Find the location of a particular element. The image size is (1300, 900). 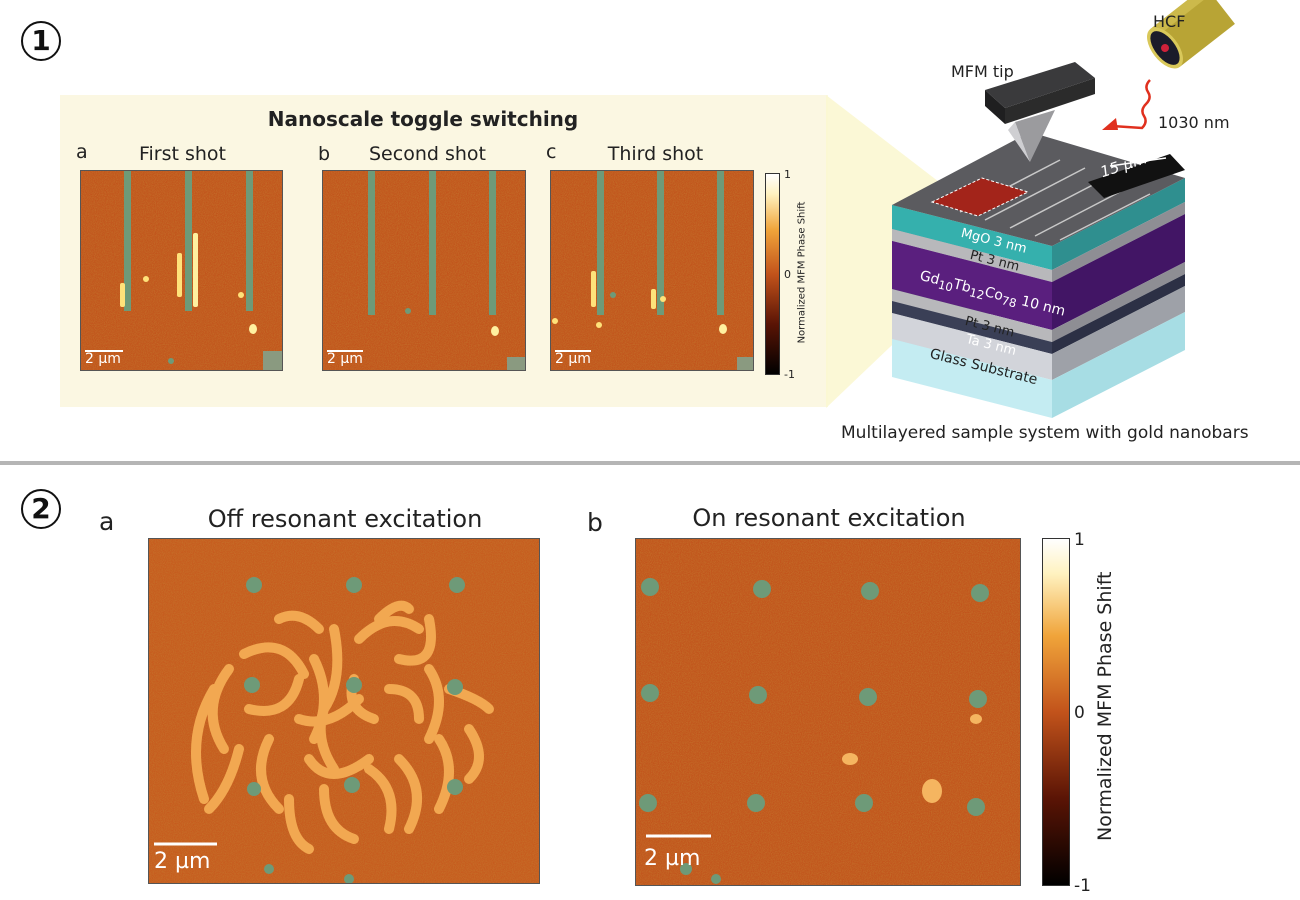

section-number-1: 1 is located at coordinates (41, 41).